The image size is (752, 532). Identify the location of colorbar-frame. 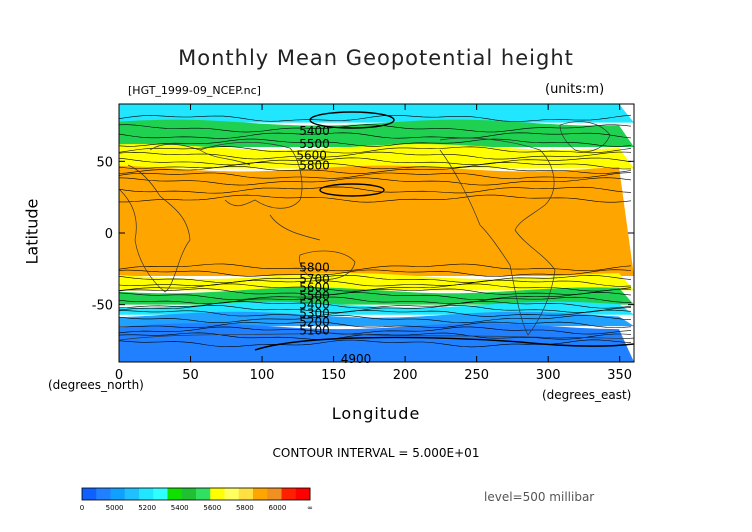
(196, 494).